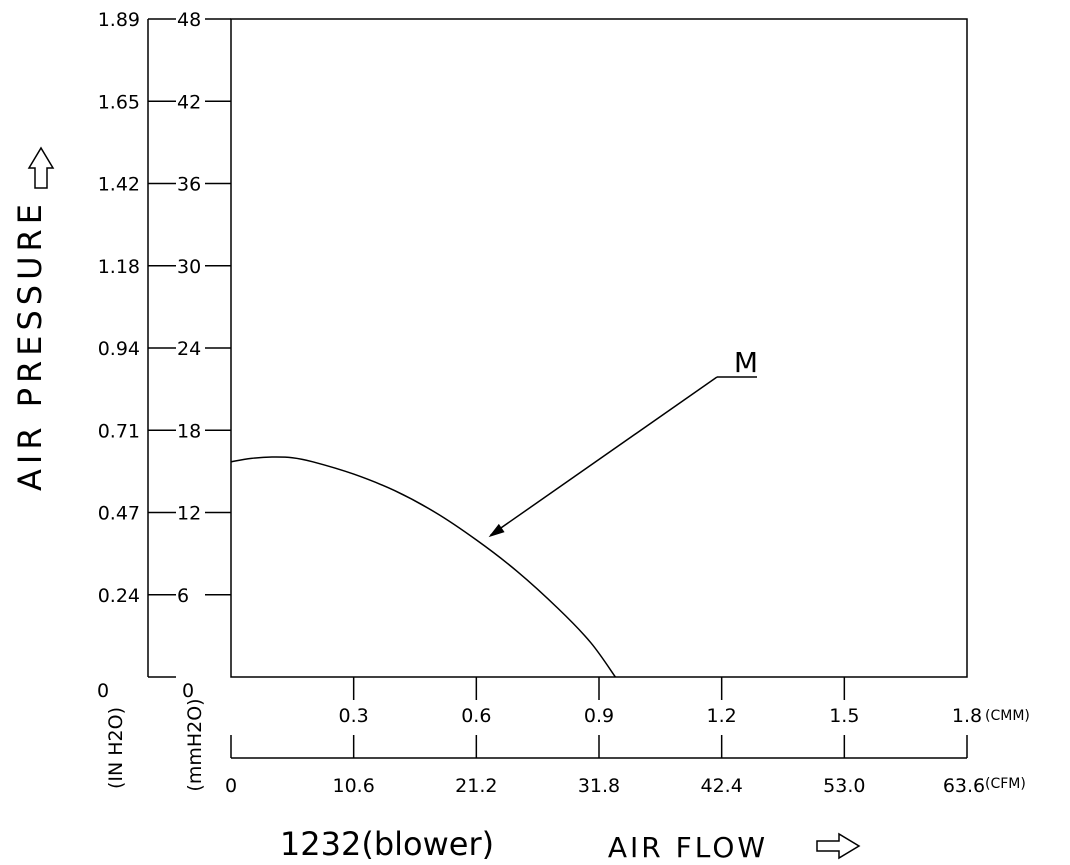 Image resolution: width=1070 pixels, height=865 pixels. I want to click on x-tick-label-cfm: 10.6, so click(354, 786).